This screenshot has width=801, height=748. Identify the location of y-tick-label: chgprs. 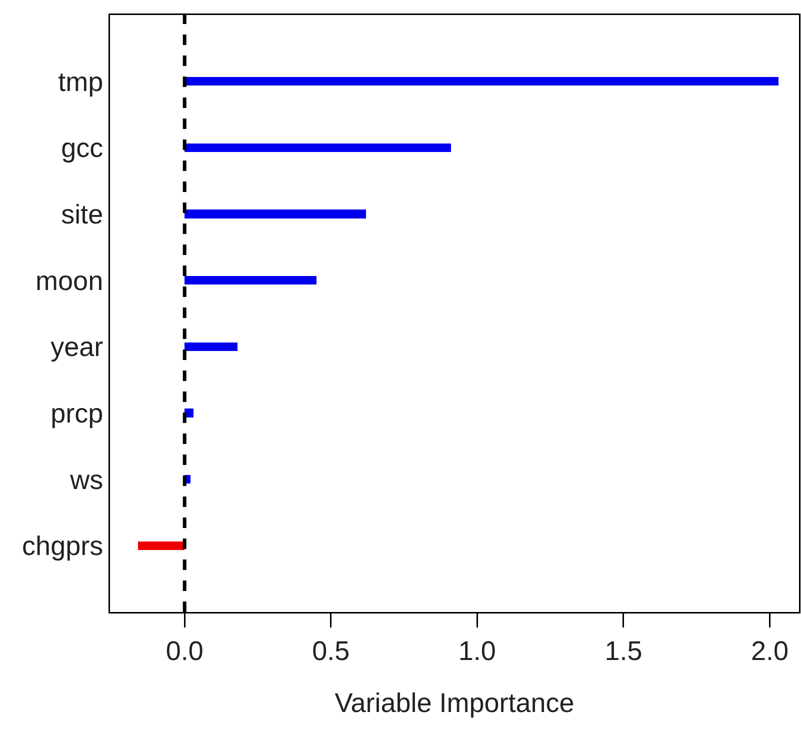
(63, 546).